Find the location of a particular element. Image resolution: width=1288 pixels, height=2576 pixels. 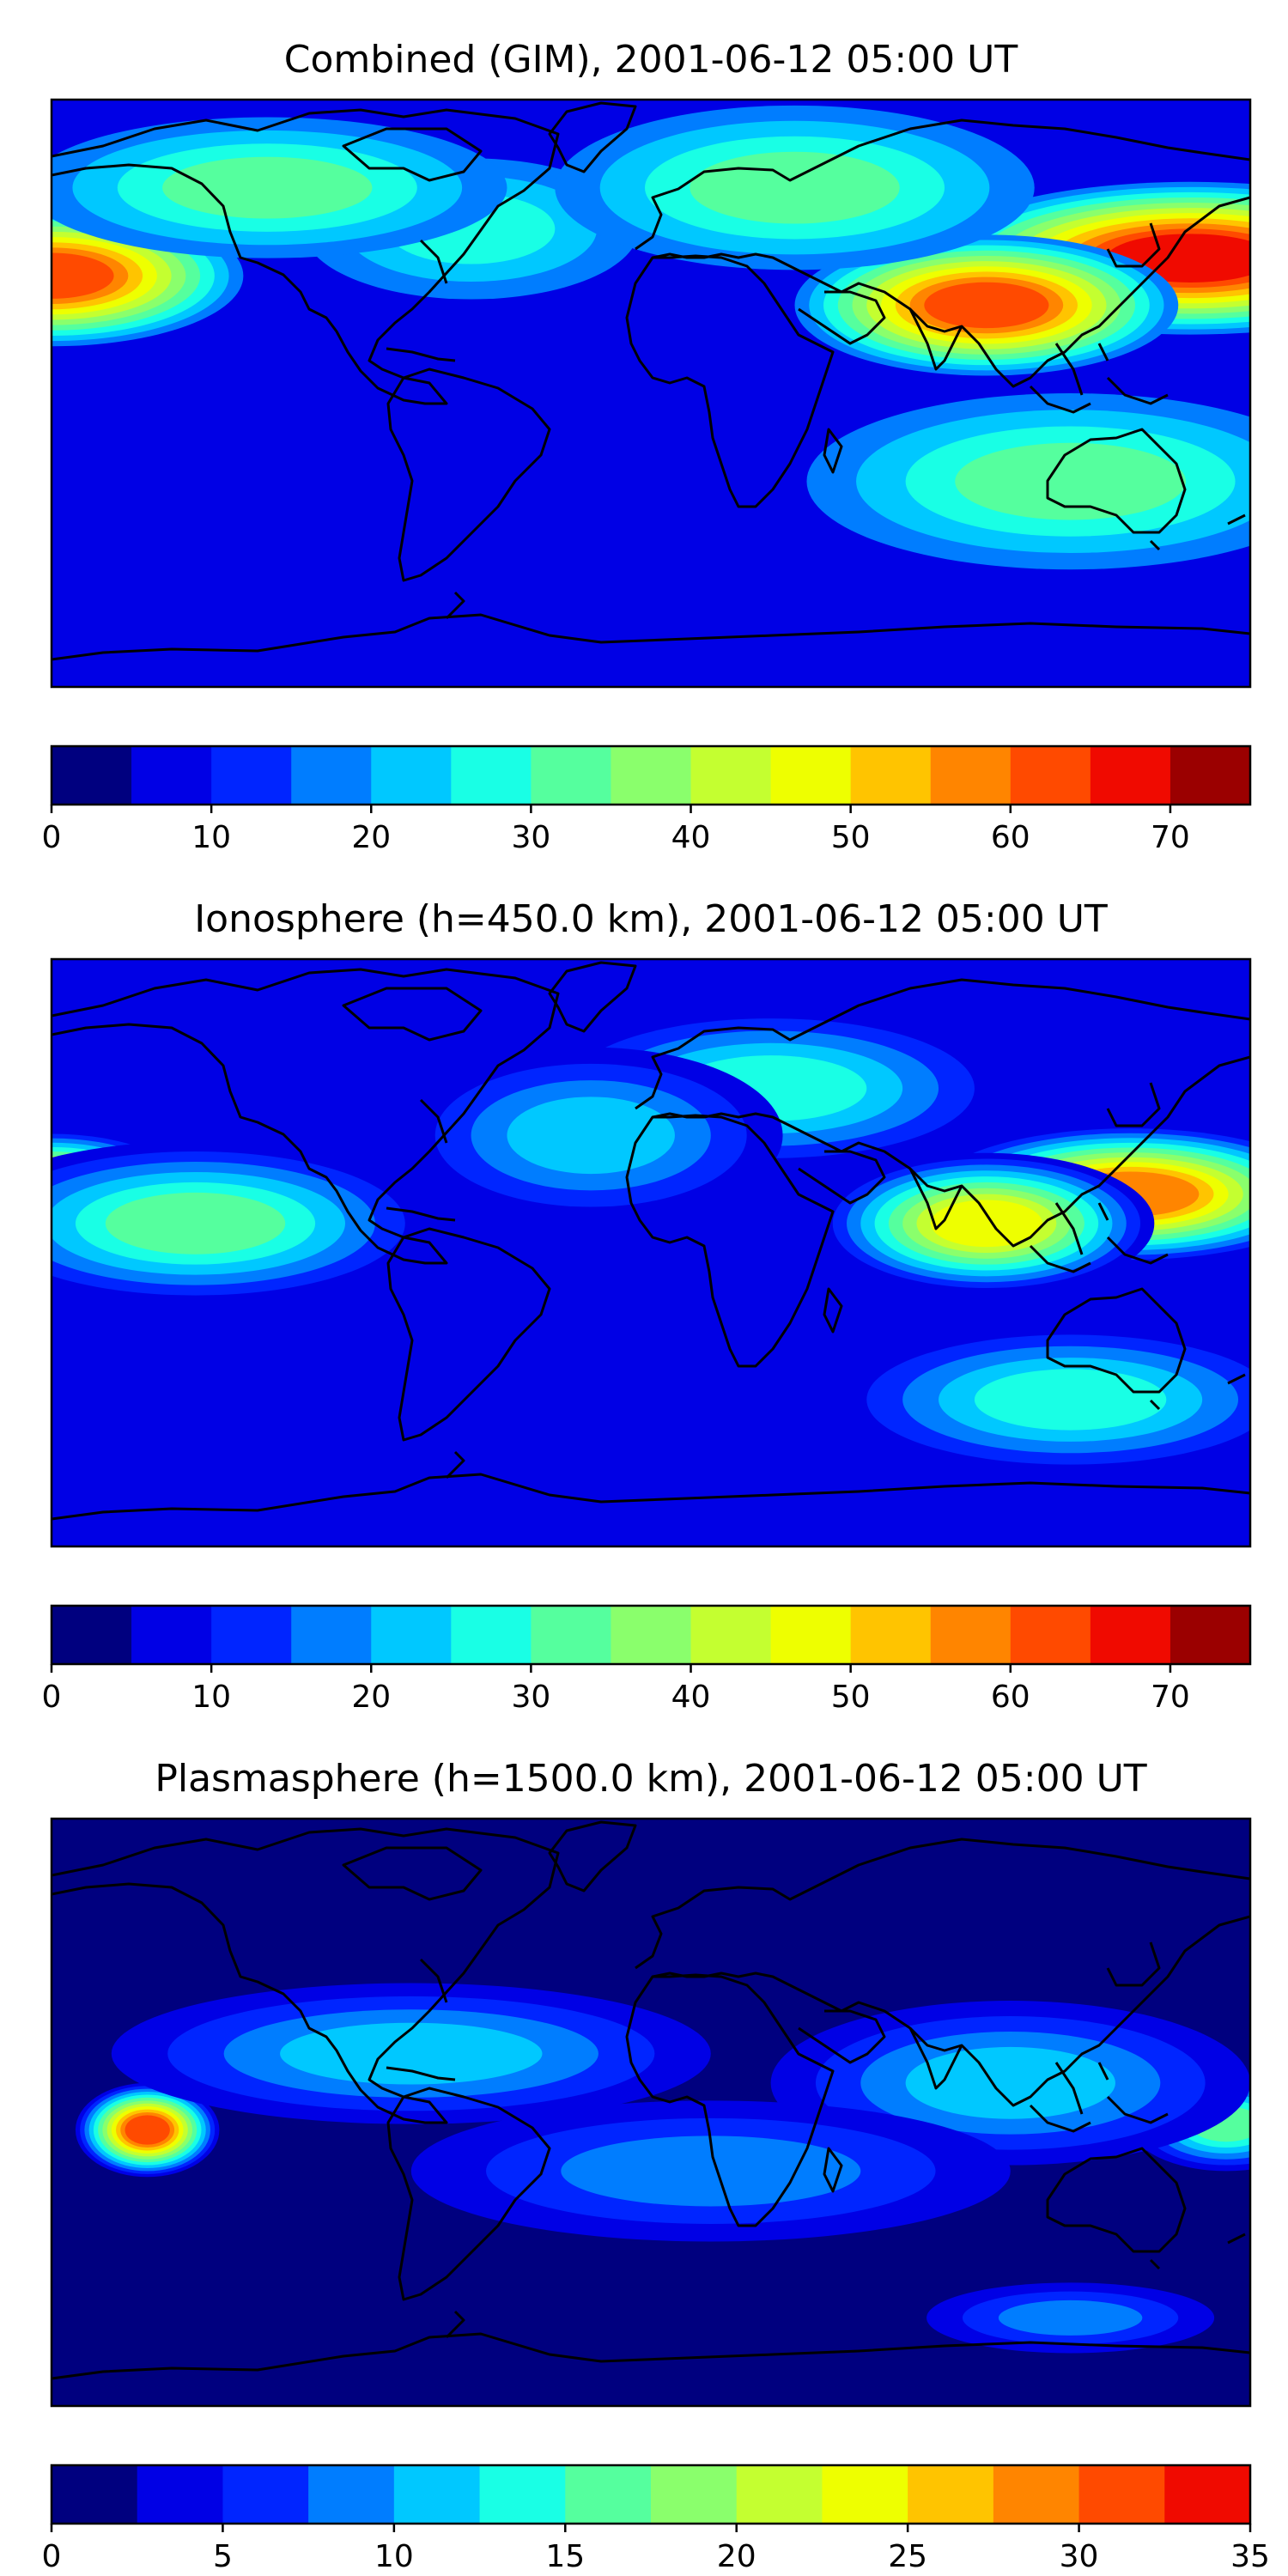

colorbar-tick-label: 5 is located at coordinates (223, 2557).